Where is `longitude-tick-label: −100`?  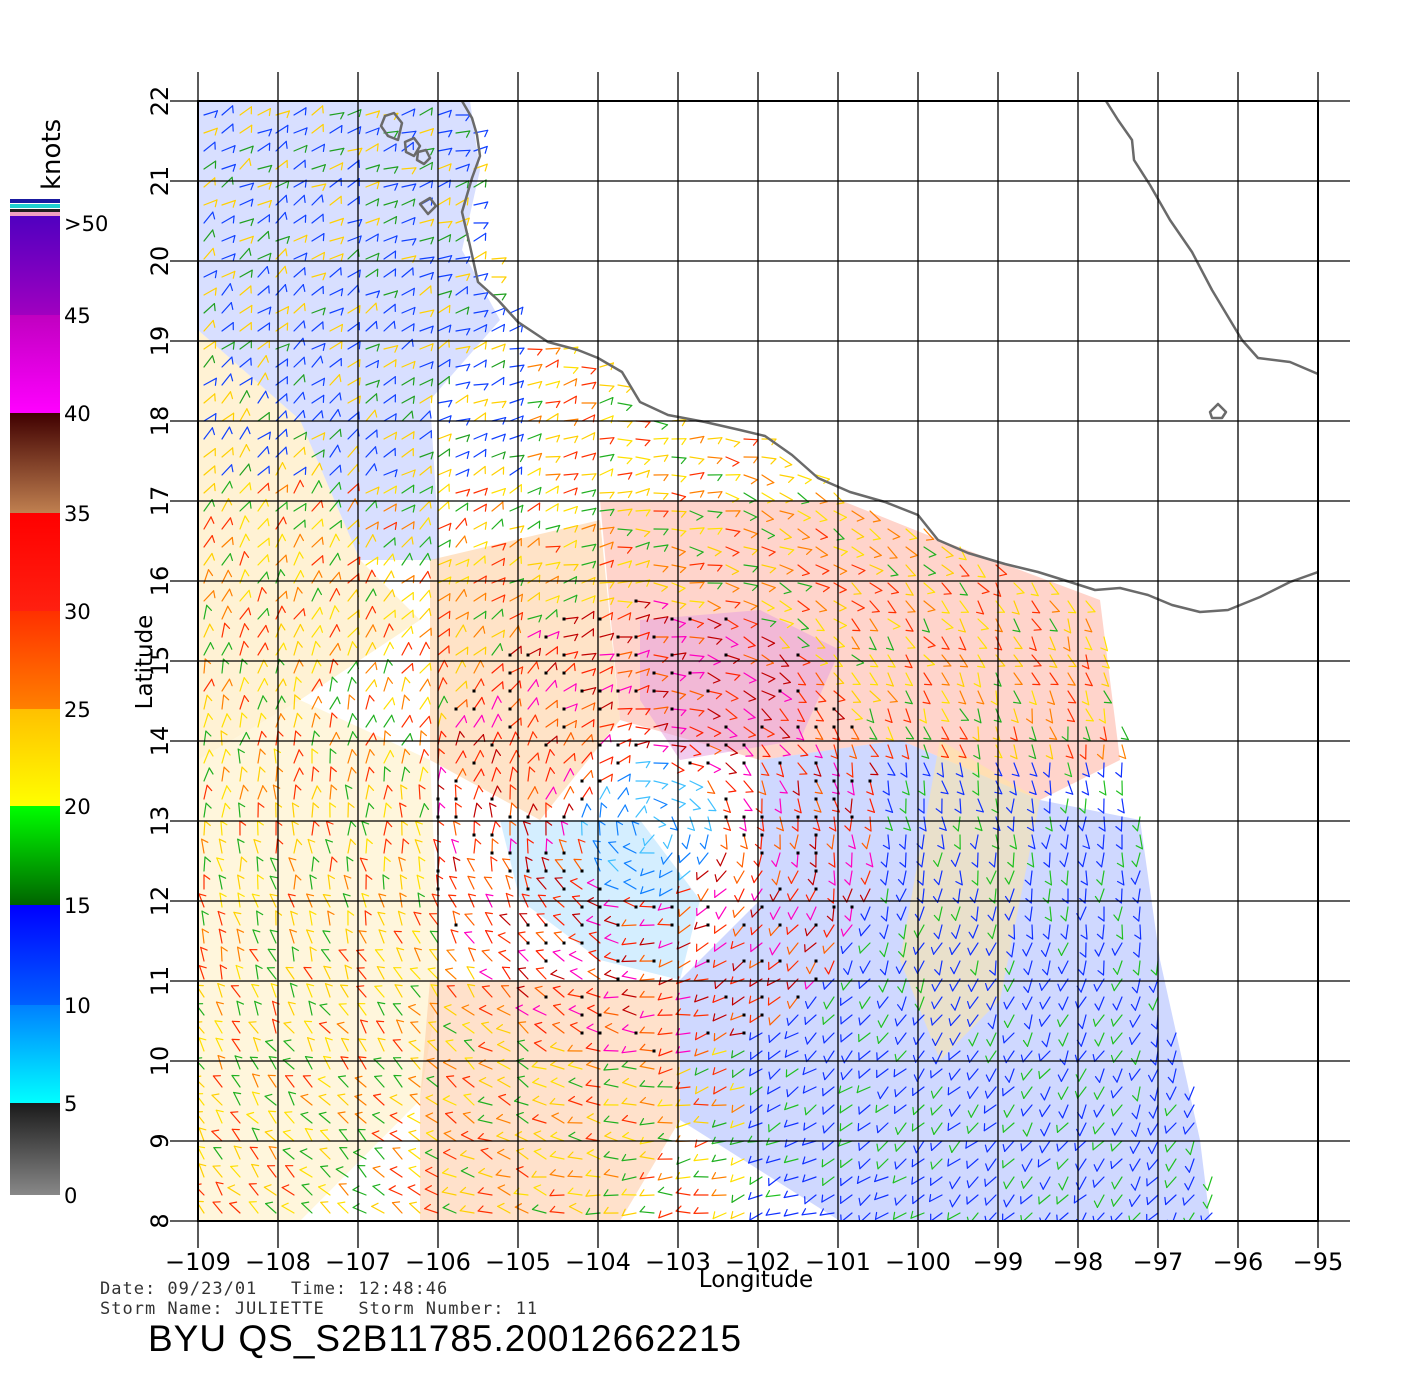
longitude-tick-label: −100 is located at coordinates (918, 1262).